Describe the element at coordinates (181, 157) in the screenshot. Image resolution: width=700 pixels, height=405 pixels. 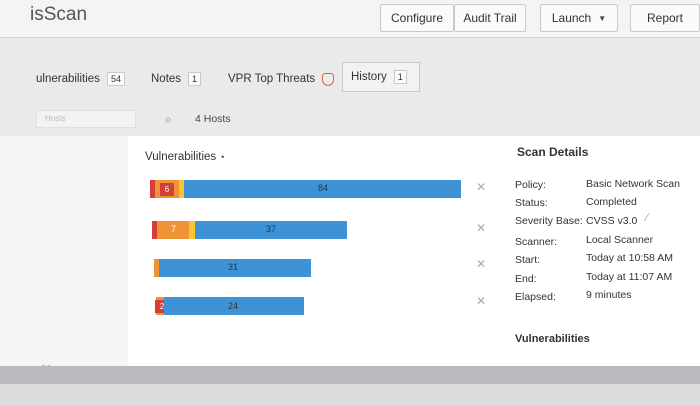
I see `vulnerabilities-header-label: Vulnerabilities` at that location.